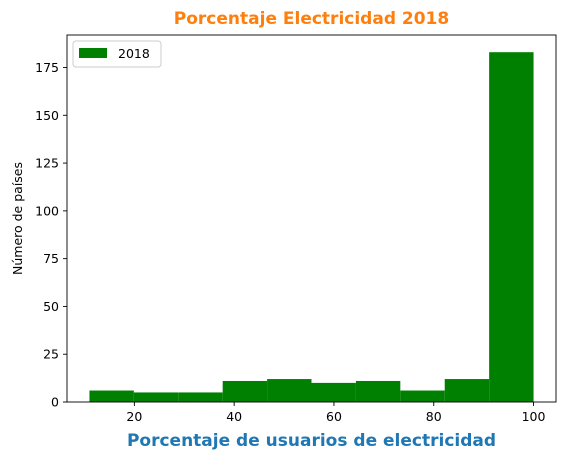 This screenshot has width=572, height=461. Describe the element at coordinates (47, 163) in the screenshot. I see `y-tick-label: 125` at that location.